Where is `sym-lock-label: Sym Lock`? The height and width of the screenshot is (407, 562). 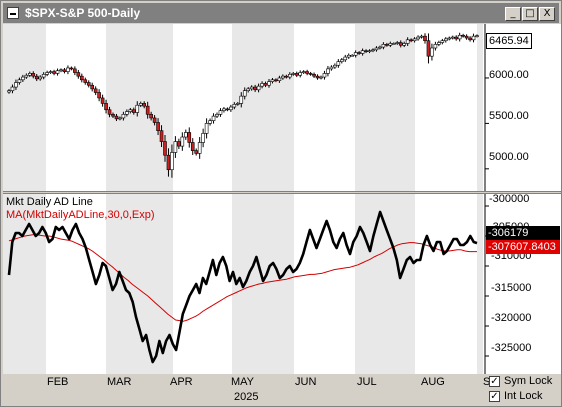
sym-lock-label: Sym Lock is located at coordinates (528, 381).